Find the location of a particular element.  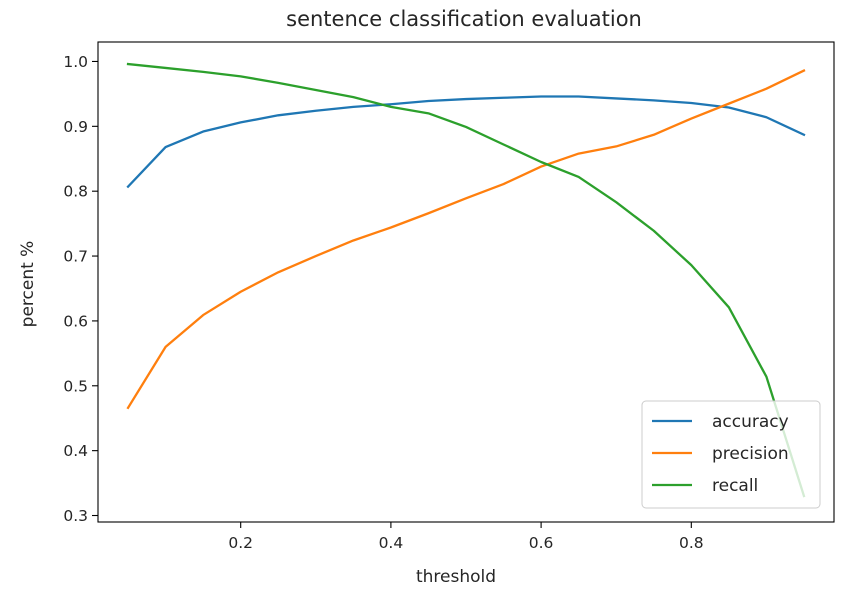

legend: accuracy precision recall is located at coordinates (731, 454).